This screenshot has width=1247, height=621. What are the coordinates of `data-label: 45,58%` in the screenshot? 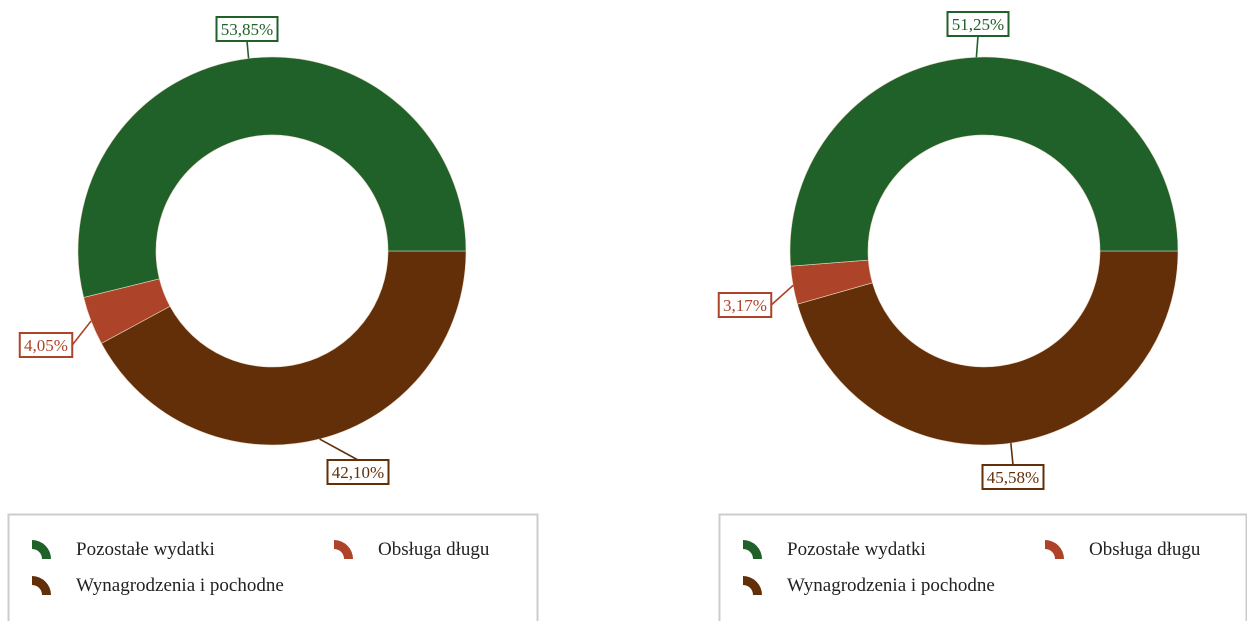 It's located at (1013, 477).